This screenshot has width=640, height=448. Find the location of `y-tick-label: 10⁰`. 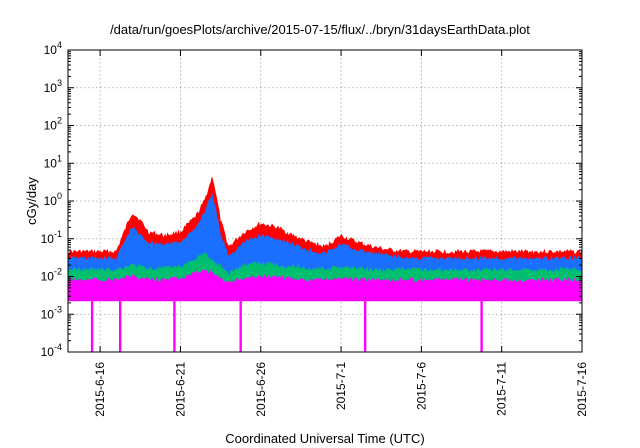

y-tick-label: 10⁰ is located at coordinates (53, 199).